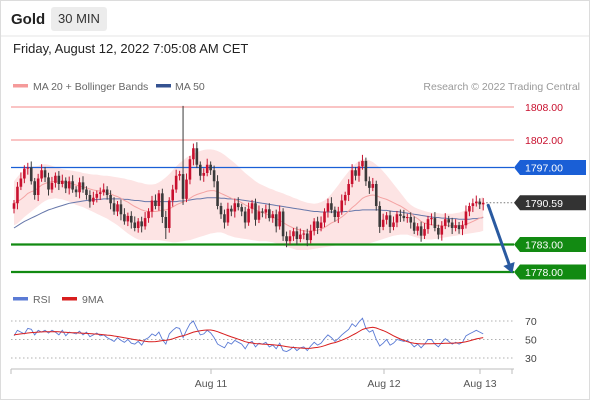 The width and height of the screenshot is (590, 400). Describe the element at coordinates (501, 87) in the screenshot. I see `research-credit: Research © 2022 Trading Central` at that location.